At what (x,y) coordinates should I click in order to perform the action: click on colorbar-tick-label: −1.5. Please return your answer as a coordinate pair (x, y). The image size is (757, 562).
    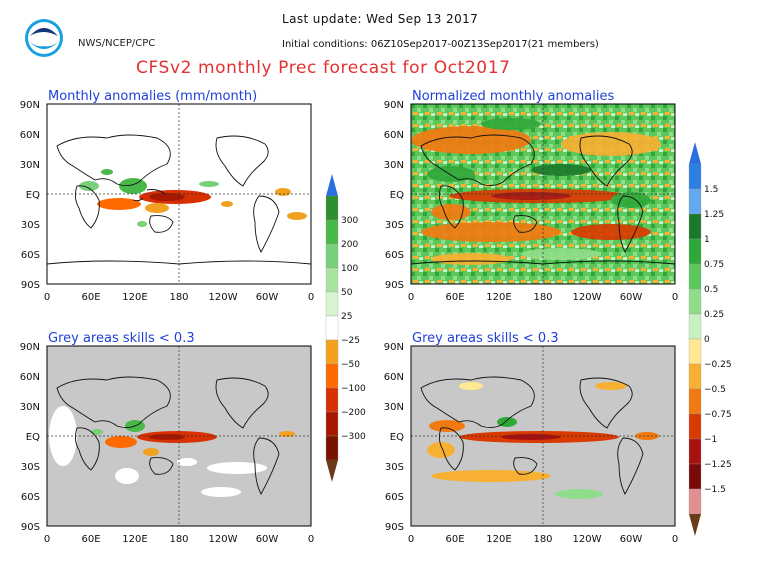
    Looking at the image, I should click on (715, 490).